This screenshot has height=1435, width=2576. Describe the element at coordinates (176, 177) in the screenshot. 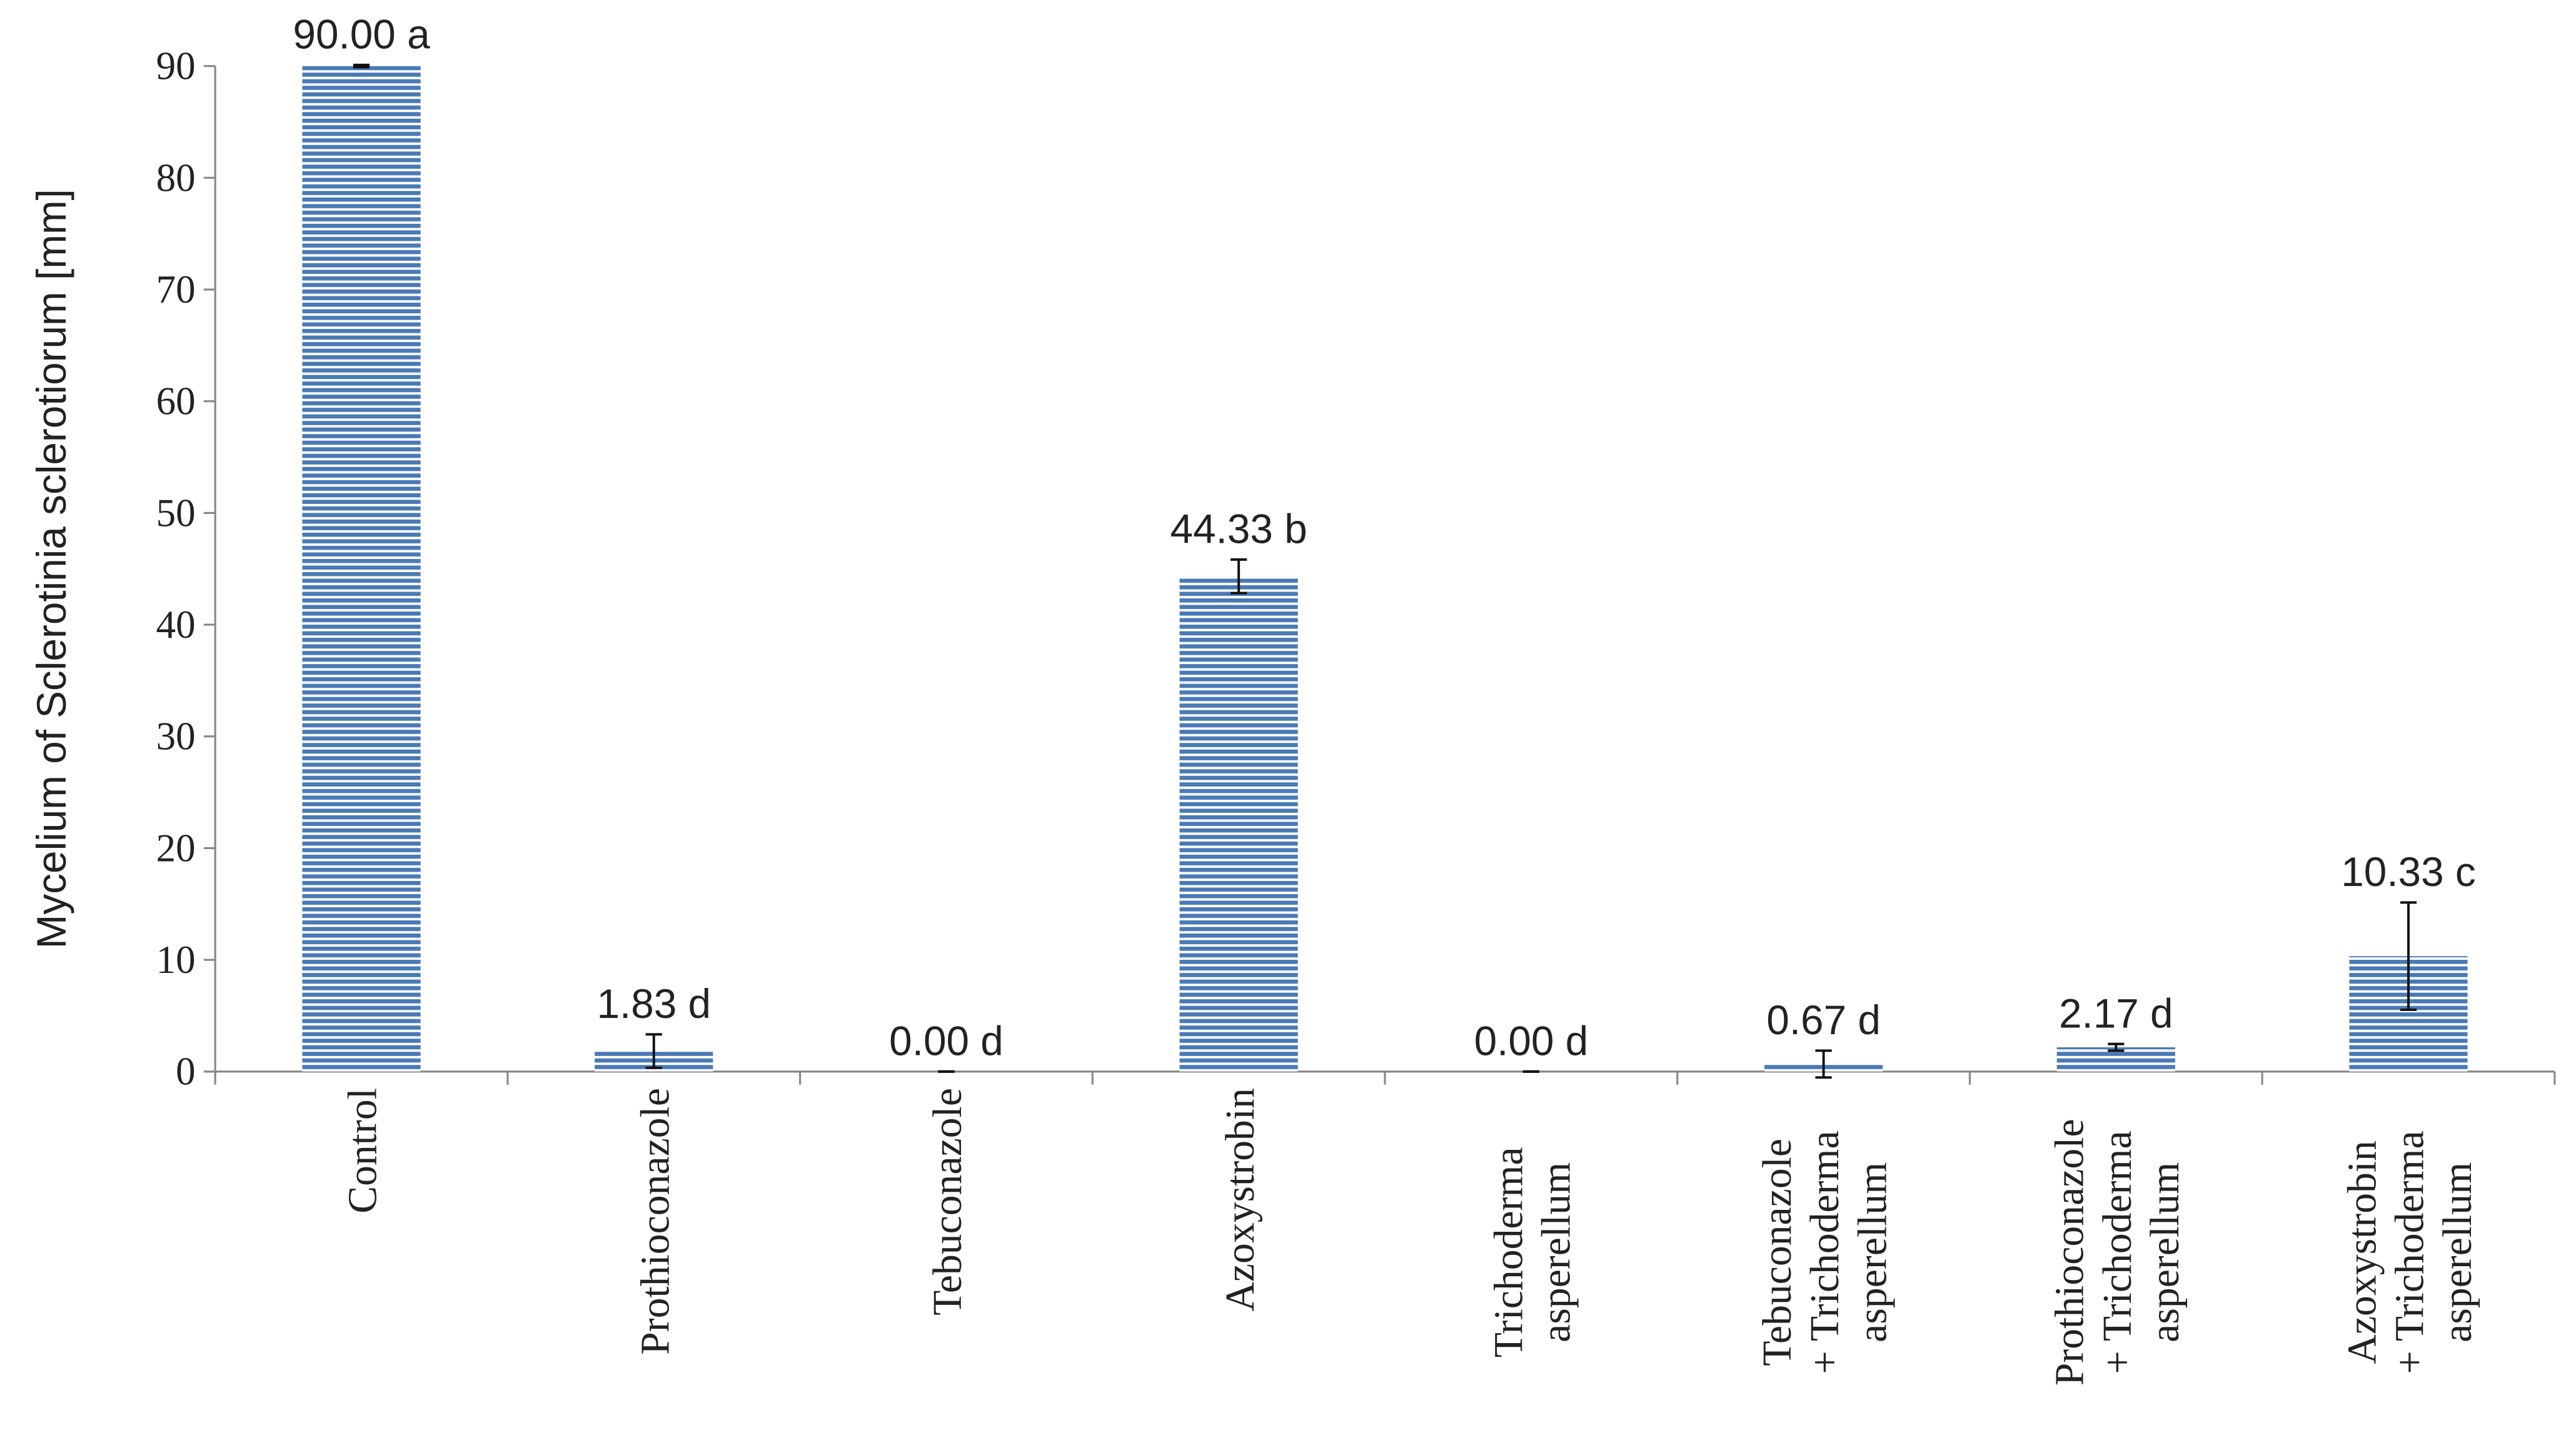

I see `y-tick-label: 80` at that location.